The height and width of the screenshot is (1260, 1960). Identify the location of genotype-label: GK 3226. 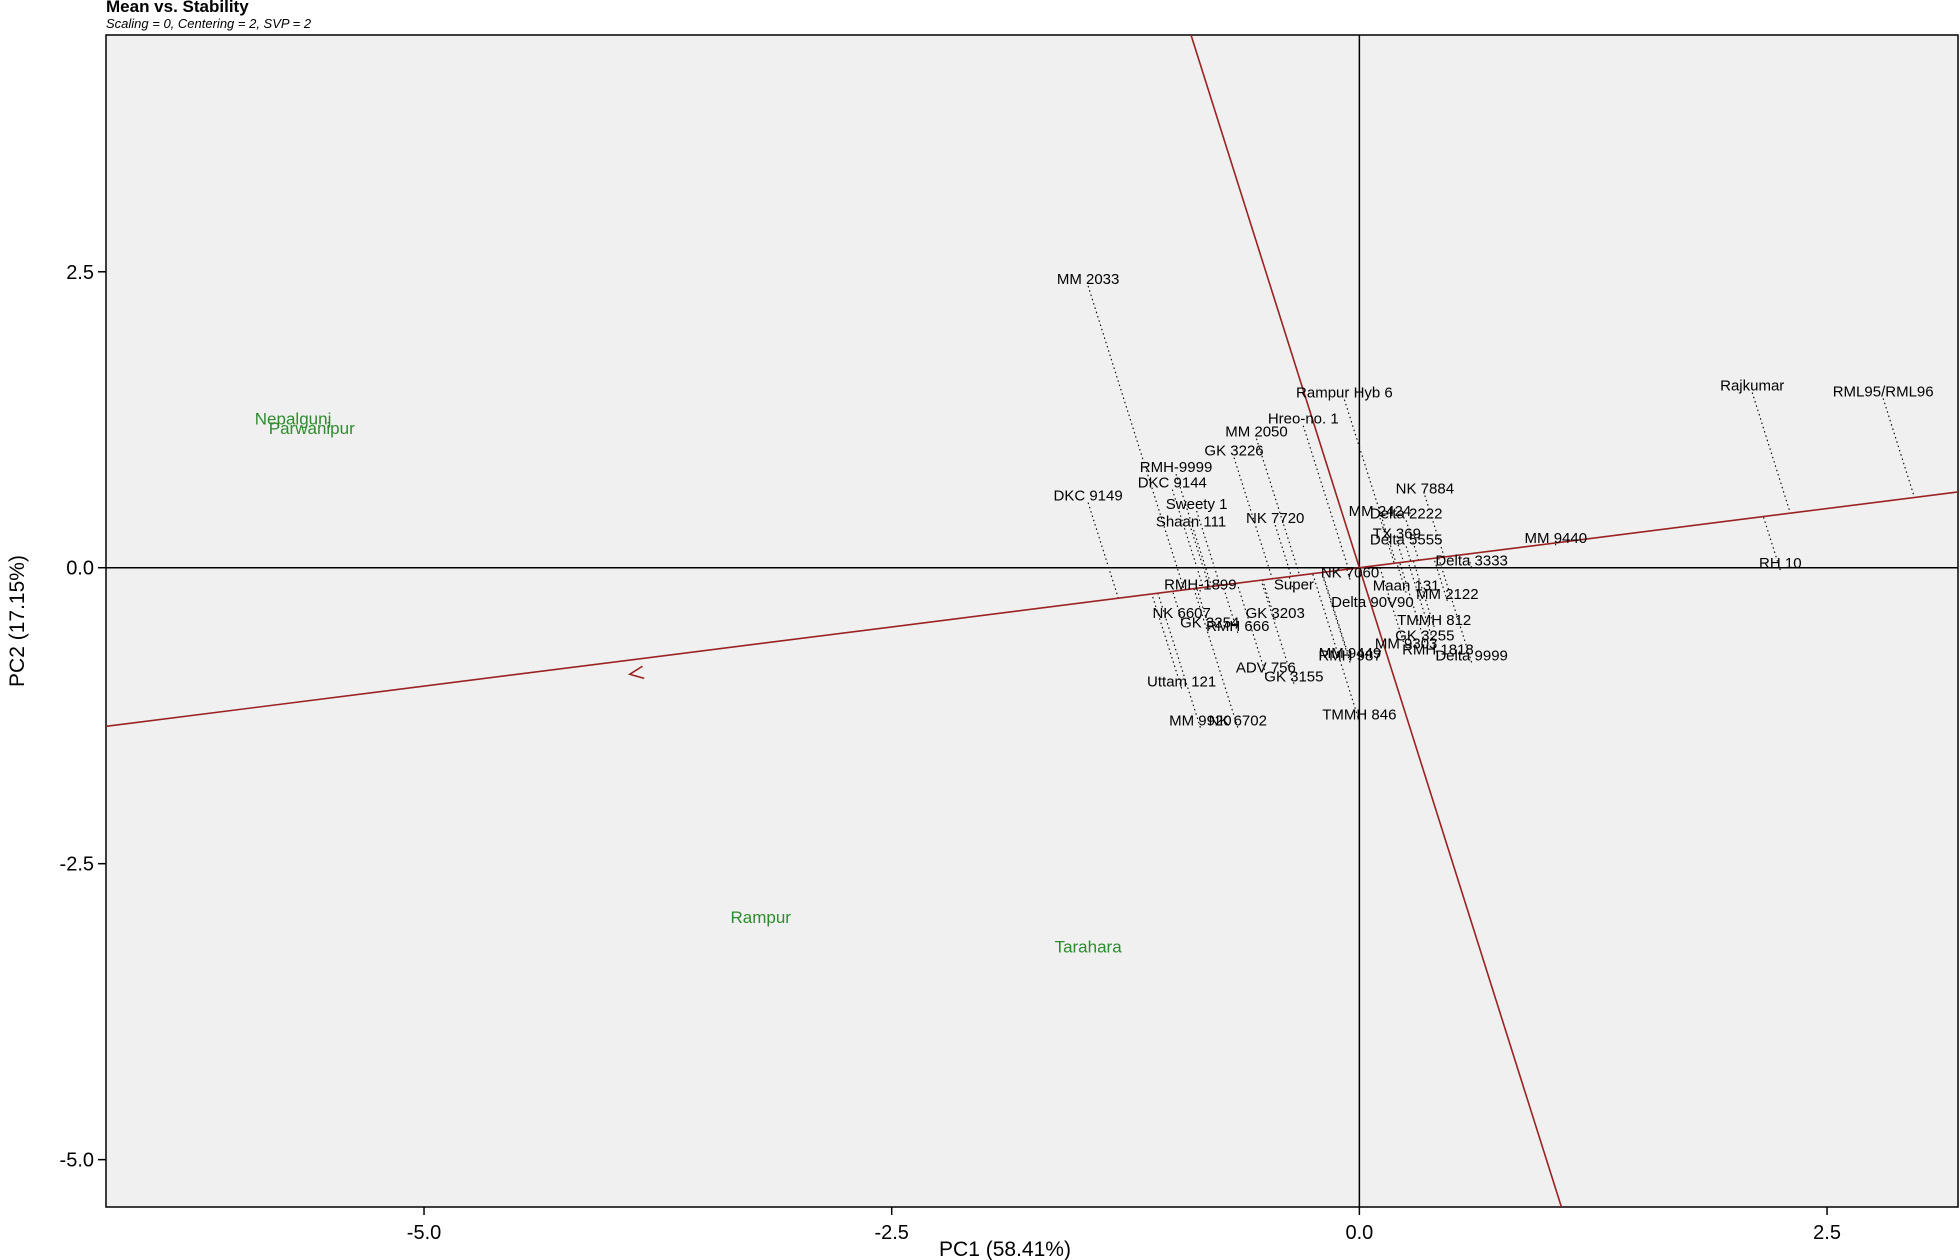
(1233, 451).